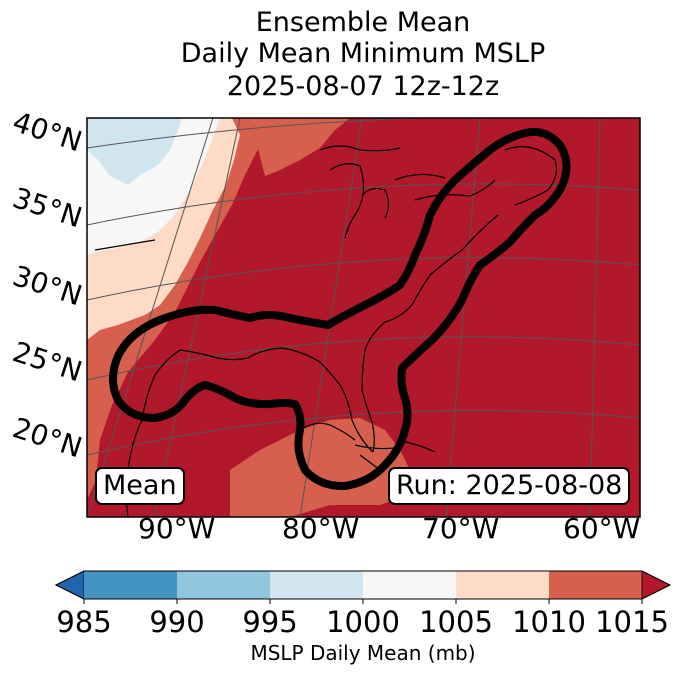  Describe the element at coordinates (632, 622) in the screenshot. I see `colorbar-tick-1015: 1015` at that location.